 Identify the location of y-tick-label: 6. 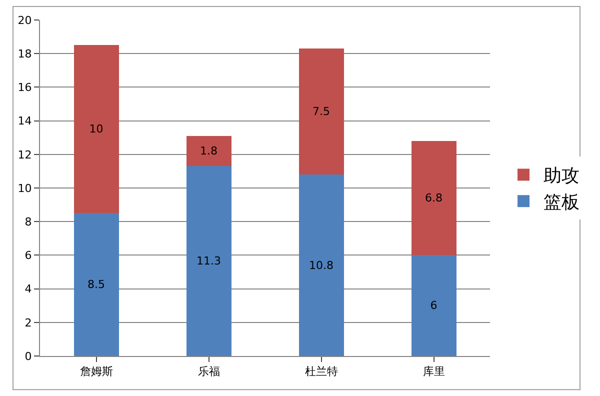
(28, 255).